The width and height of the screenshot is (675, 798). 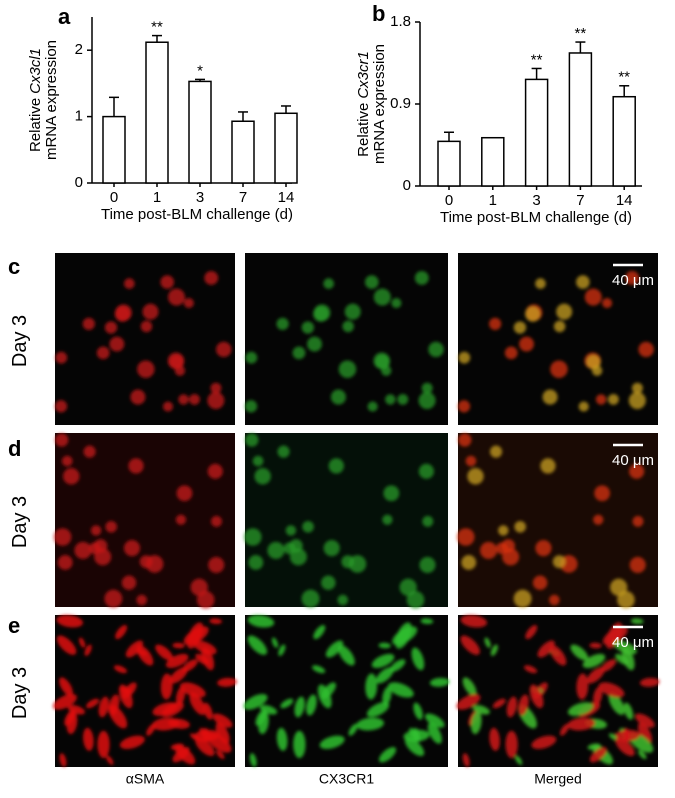 I want to click on row-label: Day 3, so click(x=20, y=341).